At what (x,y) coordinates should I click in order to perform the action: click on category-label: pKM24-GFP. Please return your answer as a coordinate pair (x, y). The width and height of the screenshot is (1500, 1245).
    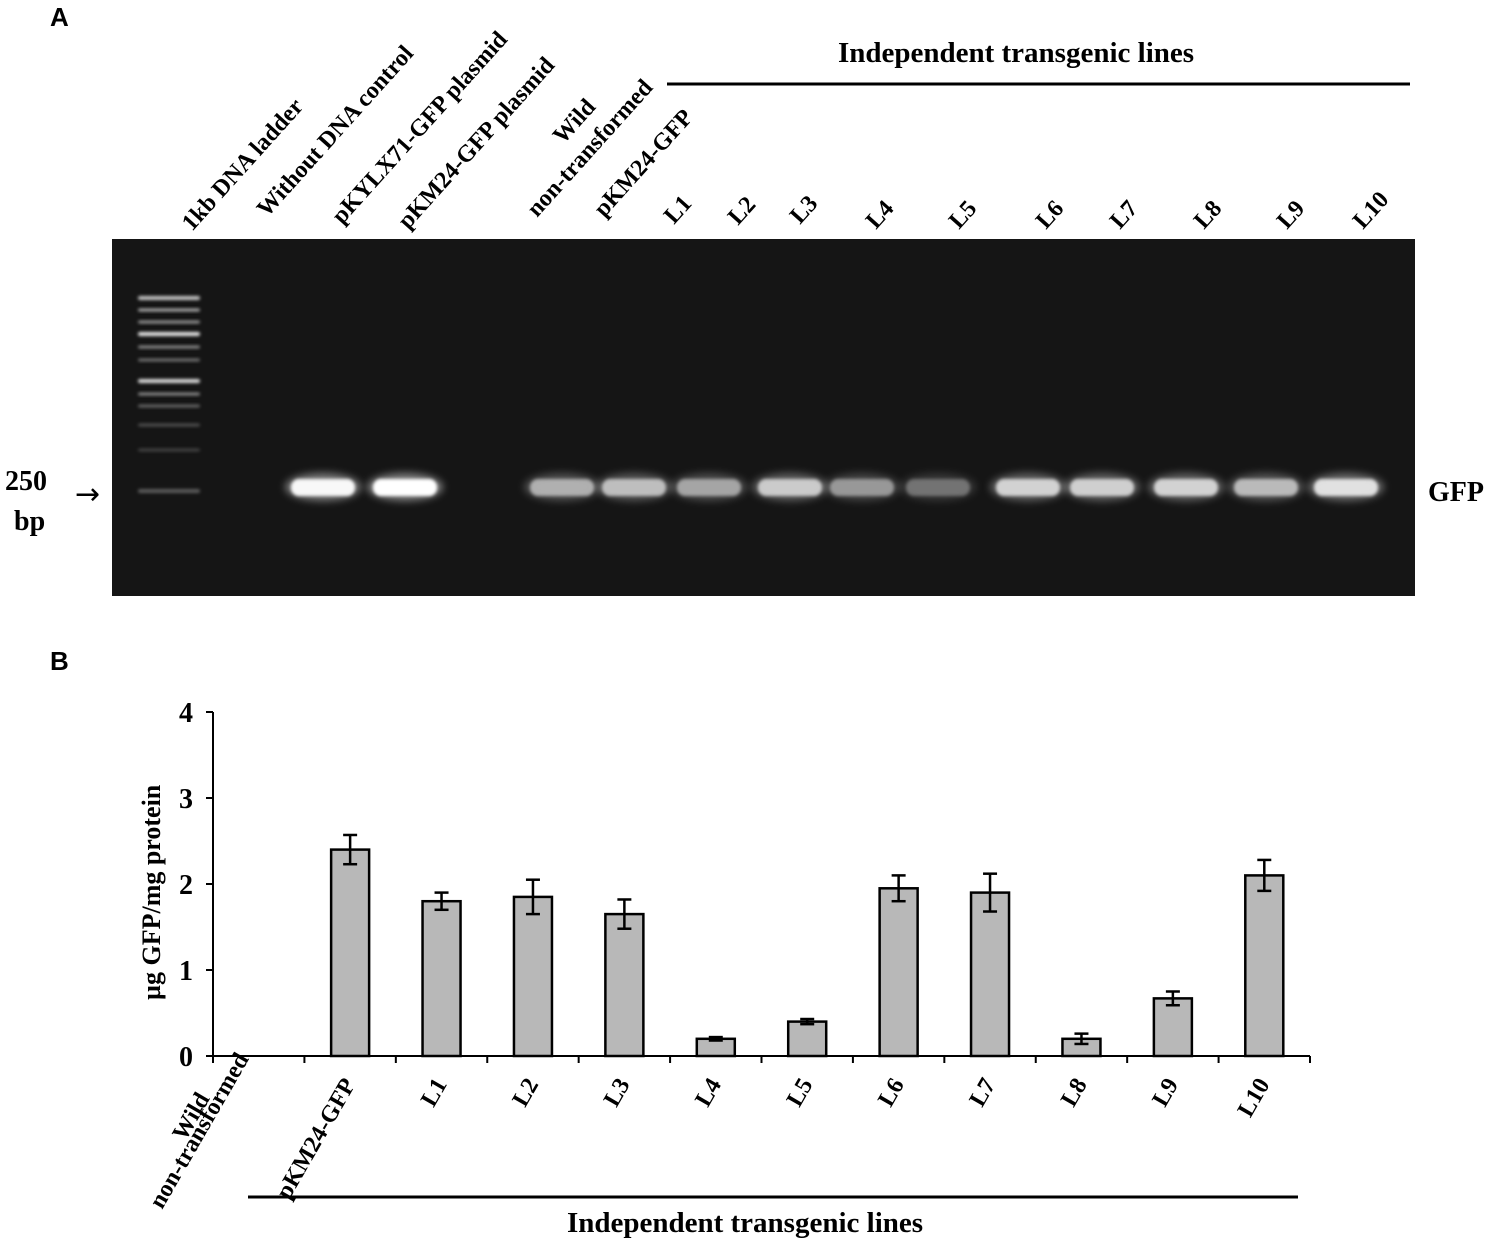
    Looking at the image, I should click on (316, 1139).